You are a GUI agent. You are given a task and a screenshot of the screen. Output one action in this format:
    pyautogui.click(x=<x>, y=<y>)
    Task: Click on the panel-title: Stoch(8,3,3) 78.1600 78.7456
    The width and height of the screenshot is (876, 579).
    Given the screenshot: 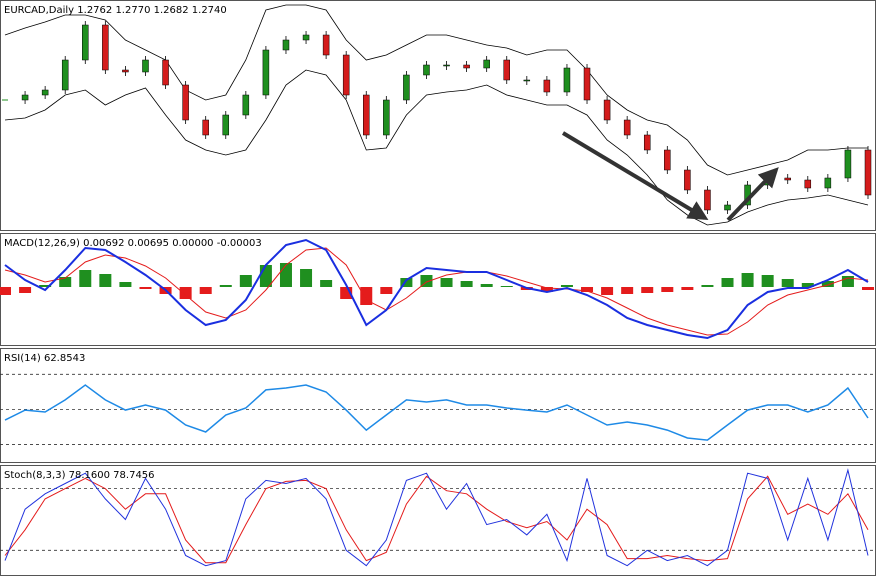 What is the action you would take?
    pyautogui.click(x=79, y=475)
    